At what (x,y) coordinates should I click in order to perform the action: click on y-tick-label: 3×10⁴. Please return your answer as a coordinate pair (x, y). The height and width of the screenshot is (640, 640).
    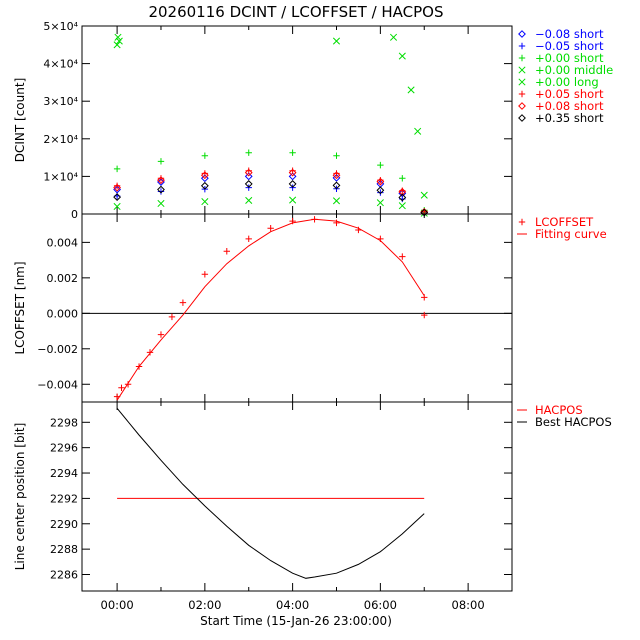
    Looking at the image, I should click on (60, 101).